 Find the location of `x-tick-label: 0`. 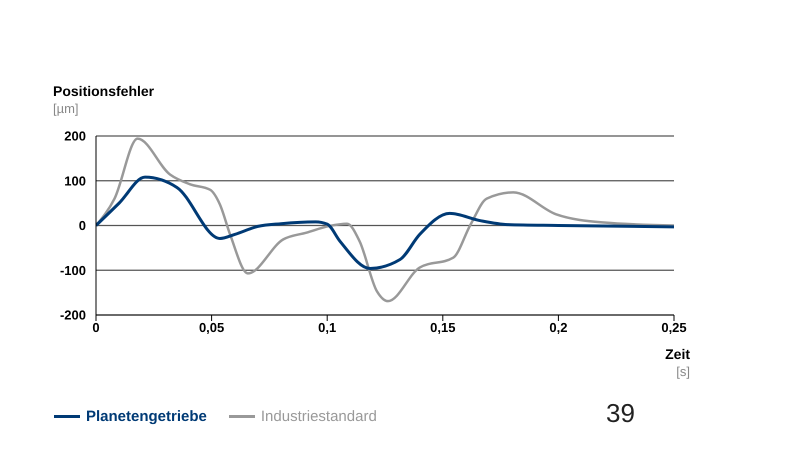

x-tick-label: 0 is located at coordinates (96, 328).